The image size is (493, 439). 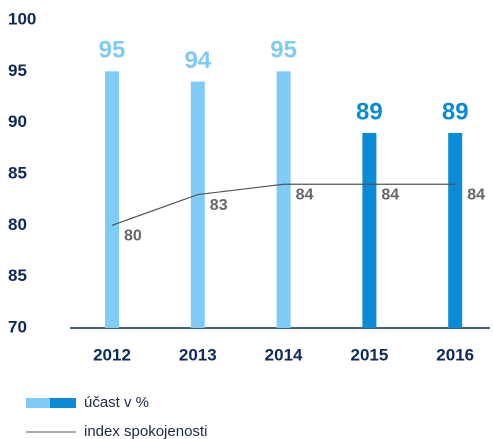 What do you see at coordinates (116, 402) in the screenshot?
I see `legend-label: účast v %` at bounding box center [116, 402].